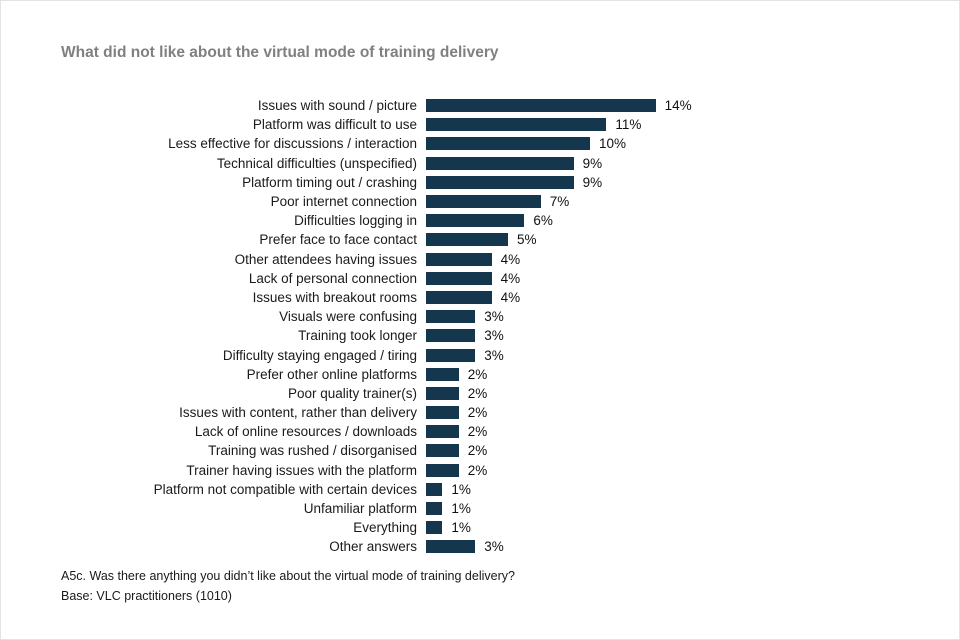  I want to click on value-label: 10%, so click(613, 144).